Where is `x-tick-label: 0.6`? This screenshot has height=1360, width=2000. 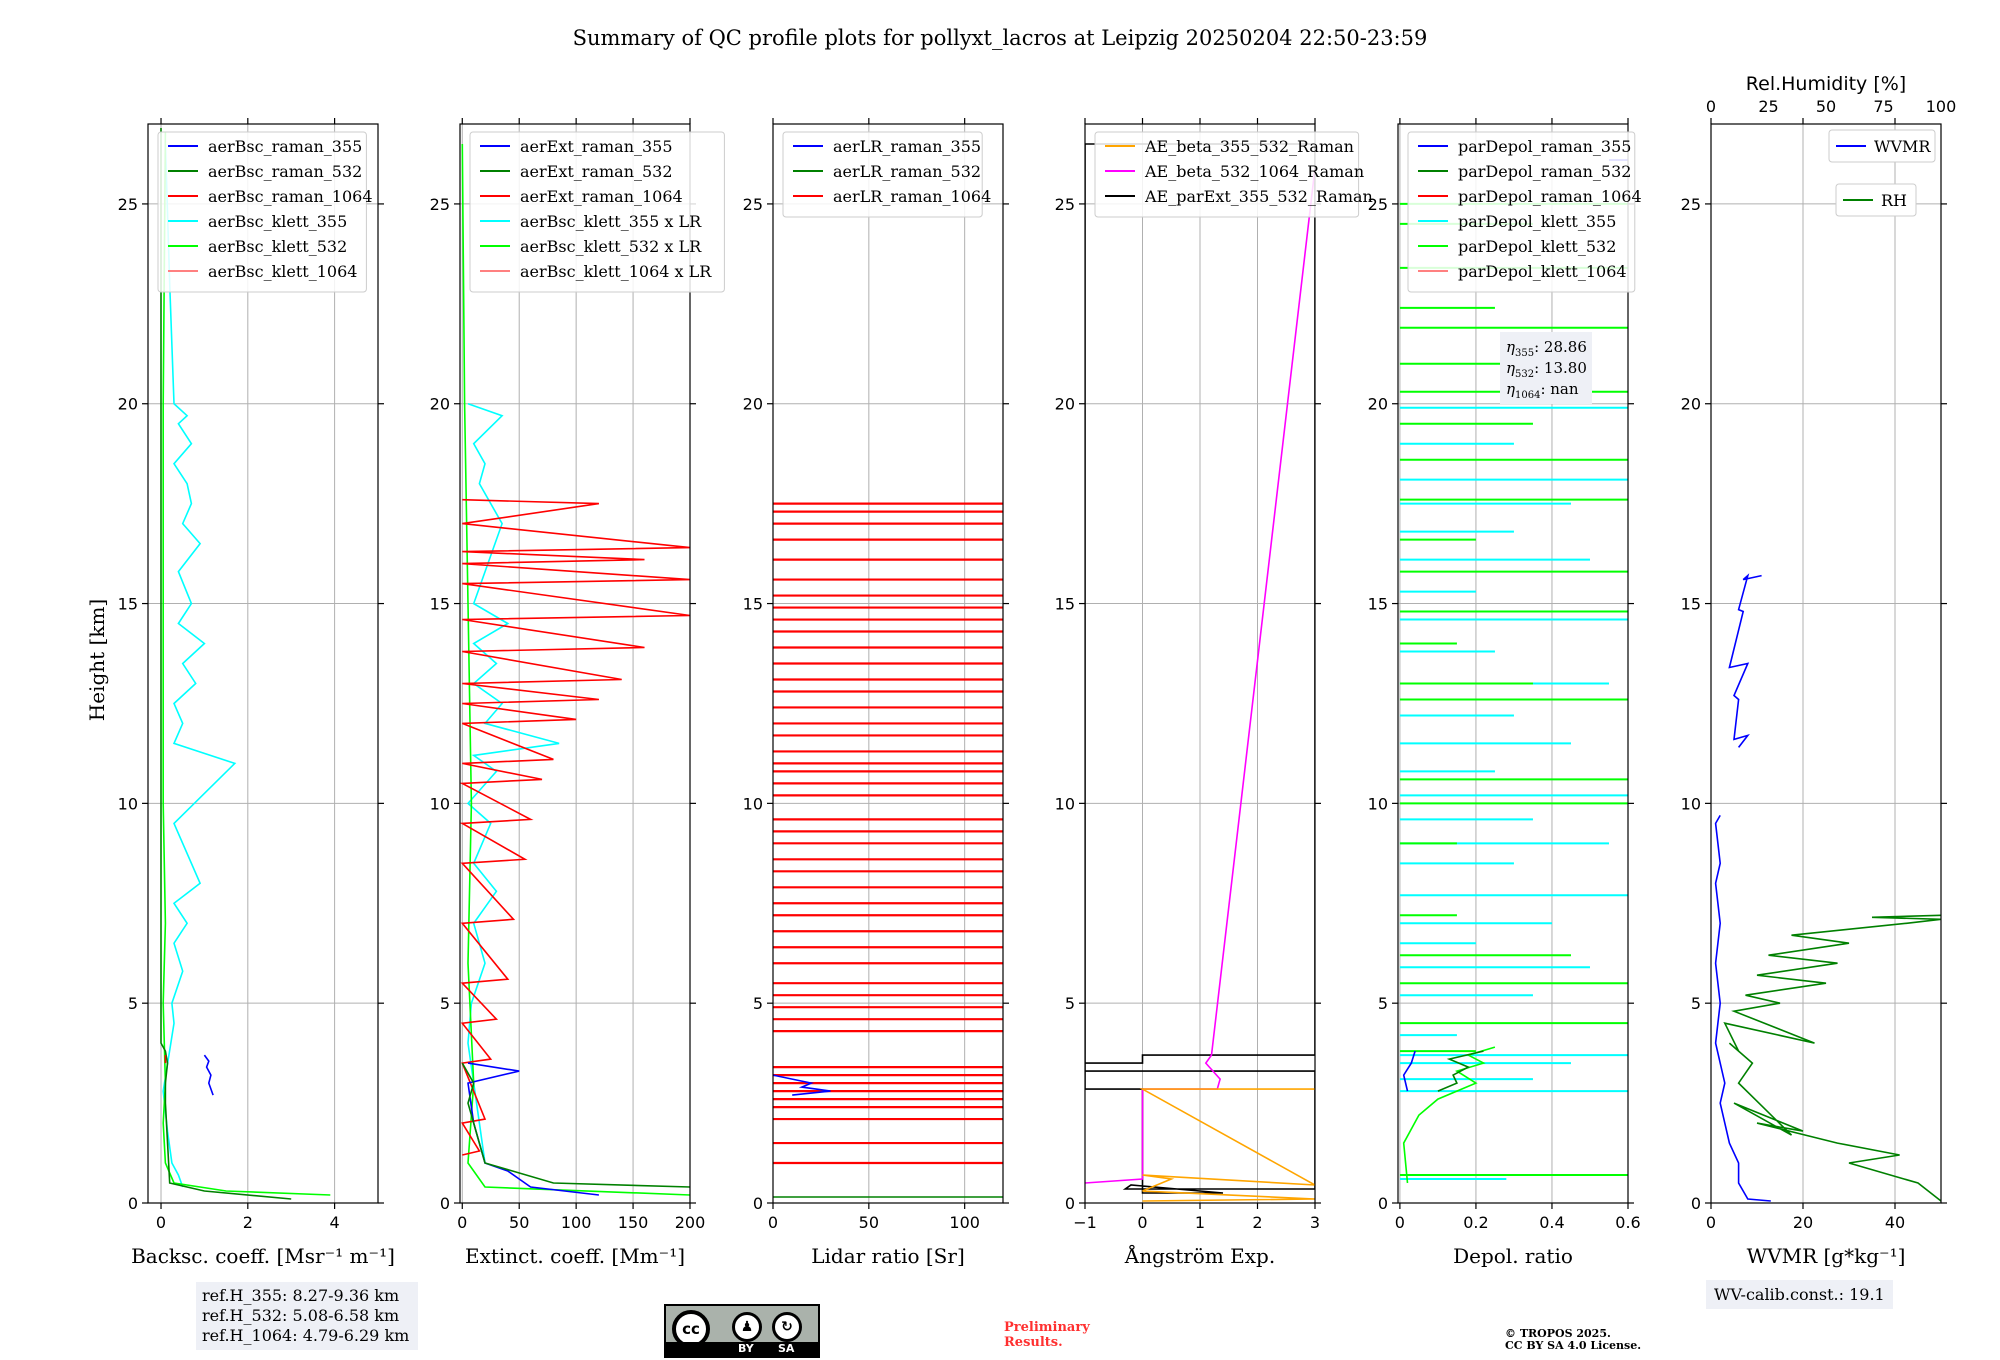 x-tick-label: 0.6 is located at coordinates (1627, 1222).